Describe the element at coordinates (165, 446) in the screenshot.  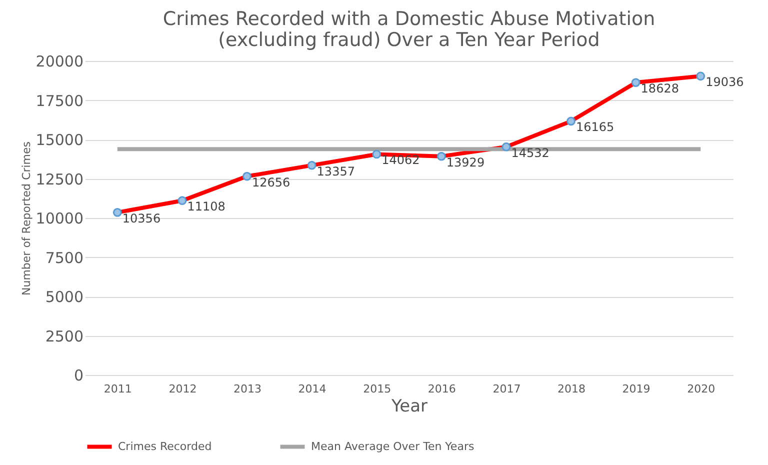
I see `legend-label: Crimes Recorded` at that location.